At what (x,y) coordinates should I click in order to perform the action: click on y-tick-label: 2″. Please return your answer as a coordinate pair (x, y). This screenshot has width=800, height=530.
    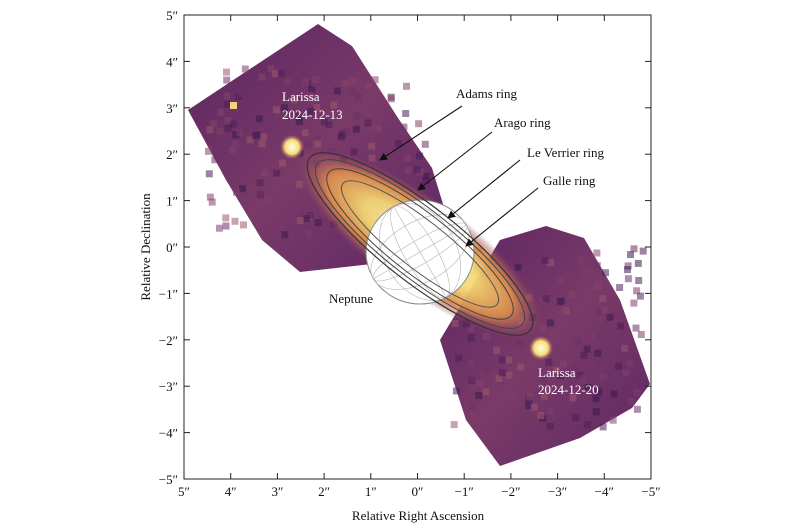
    Looking at the image, I should click on (172, 154).